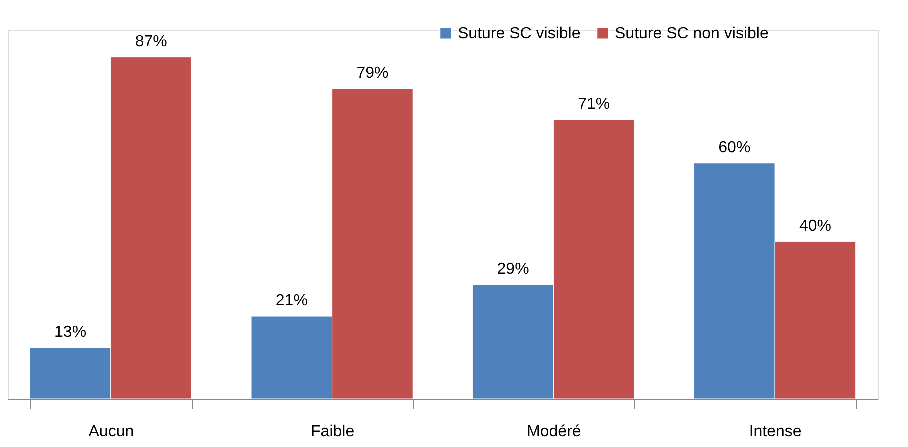 This screenshot has width=908, height=447. What do you see at coordinates (292, 301) in the screenshot?
I see `data-label: 21%` at bounding box center [292, 301].